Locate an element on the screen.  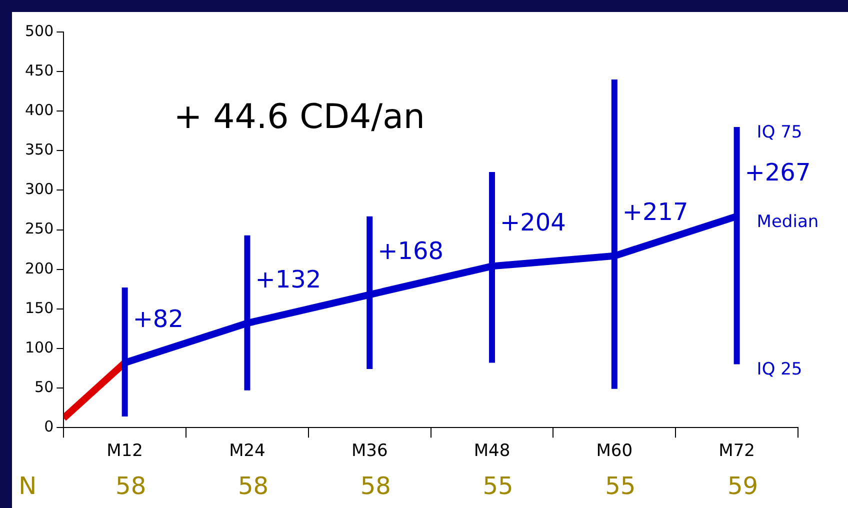
y-tick-label: 350 is located at coordinates (39, 149).